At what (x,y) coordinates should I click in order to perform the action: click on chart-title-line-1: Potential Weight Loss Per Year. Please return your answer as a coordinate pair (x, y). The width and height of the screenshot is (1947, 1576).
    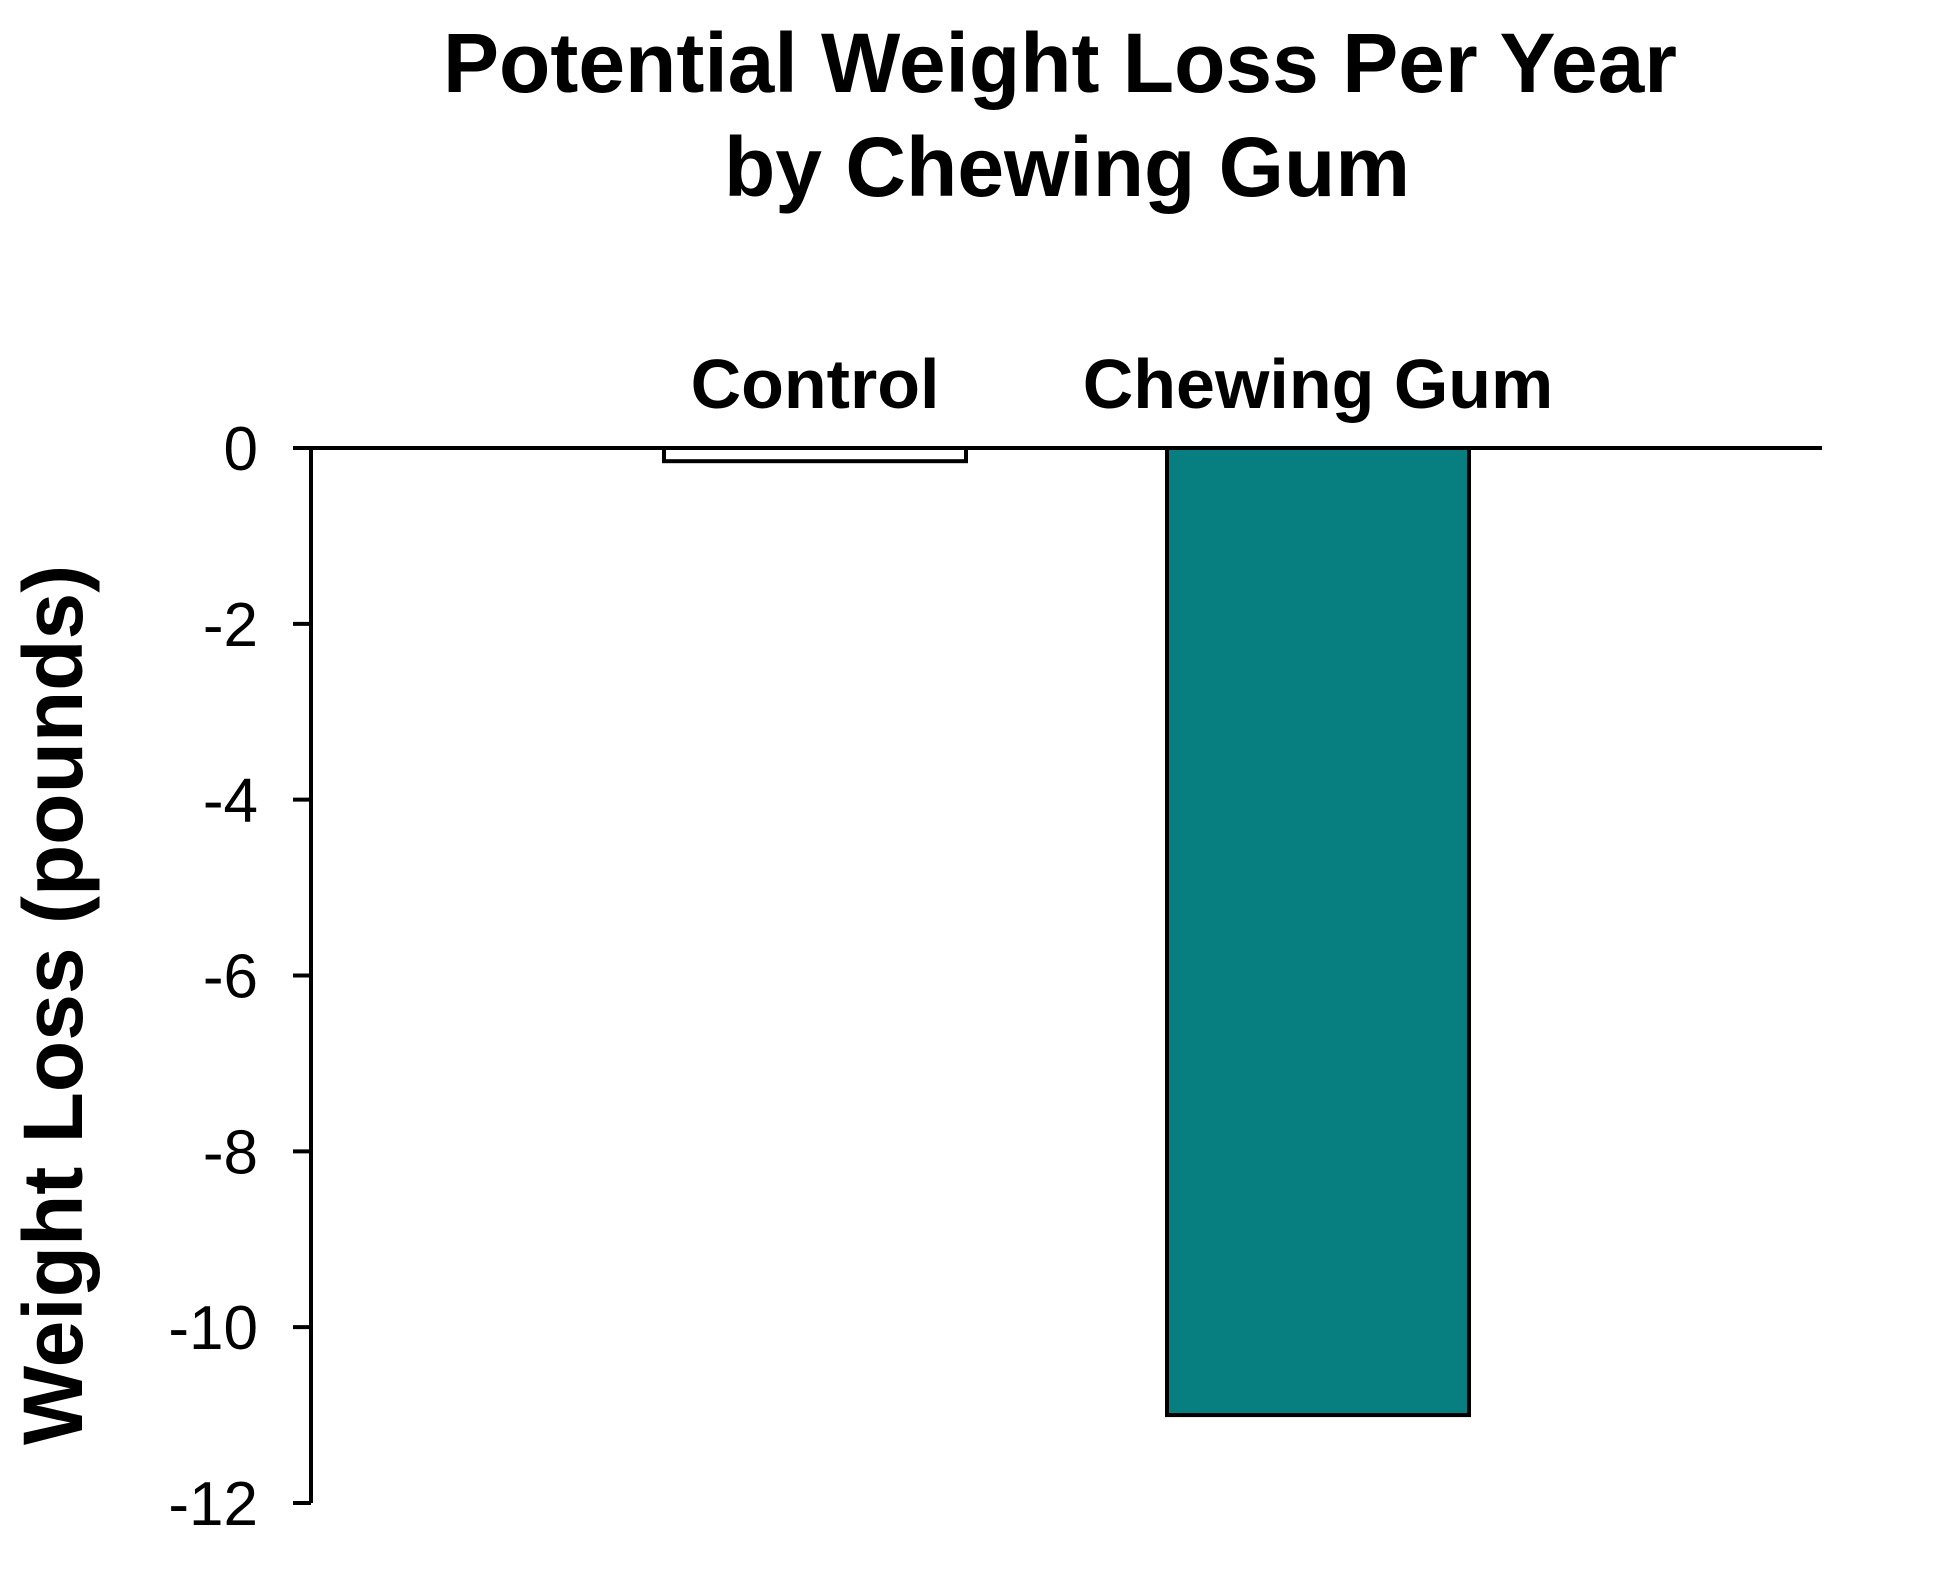
    Looking at the image, I should click on (1060, 63).